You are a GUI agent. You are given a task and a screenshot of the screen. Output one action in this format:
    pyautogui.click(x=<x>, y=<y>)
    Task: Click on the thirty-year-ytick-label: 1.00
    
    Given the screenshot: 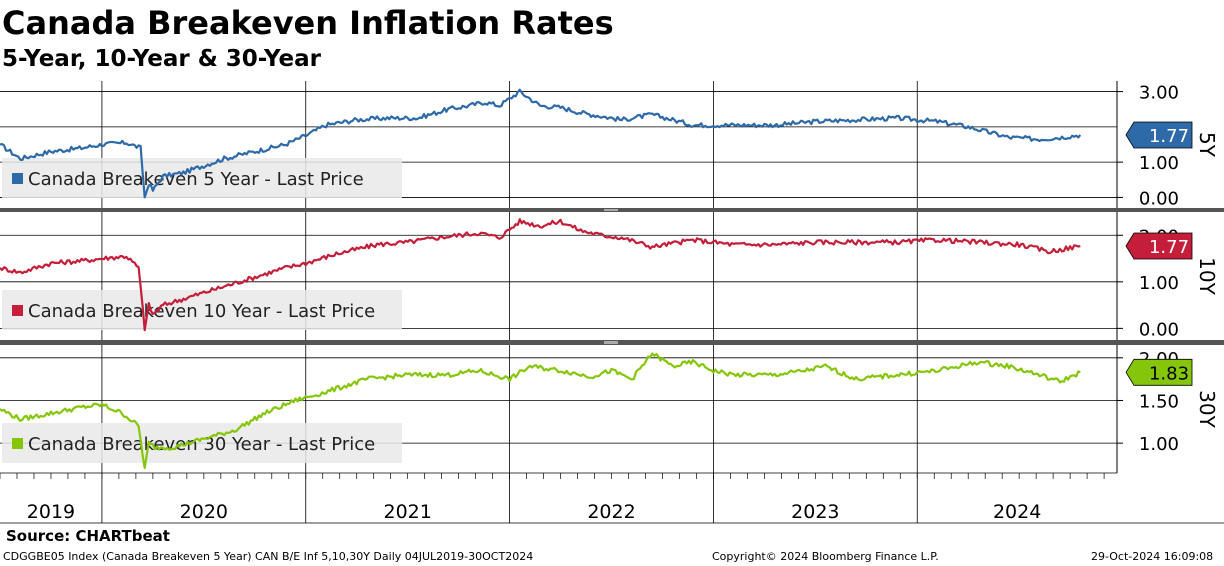 What is the action you would take?
    pyautogui.click(x=1159, y=444)
    